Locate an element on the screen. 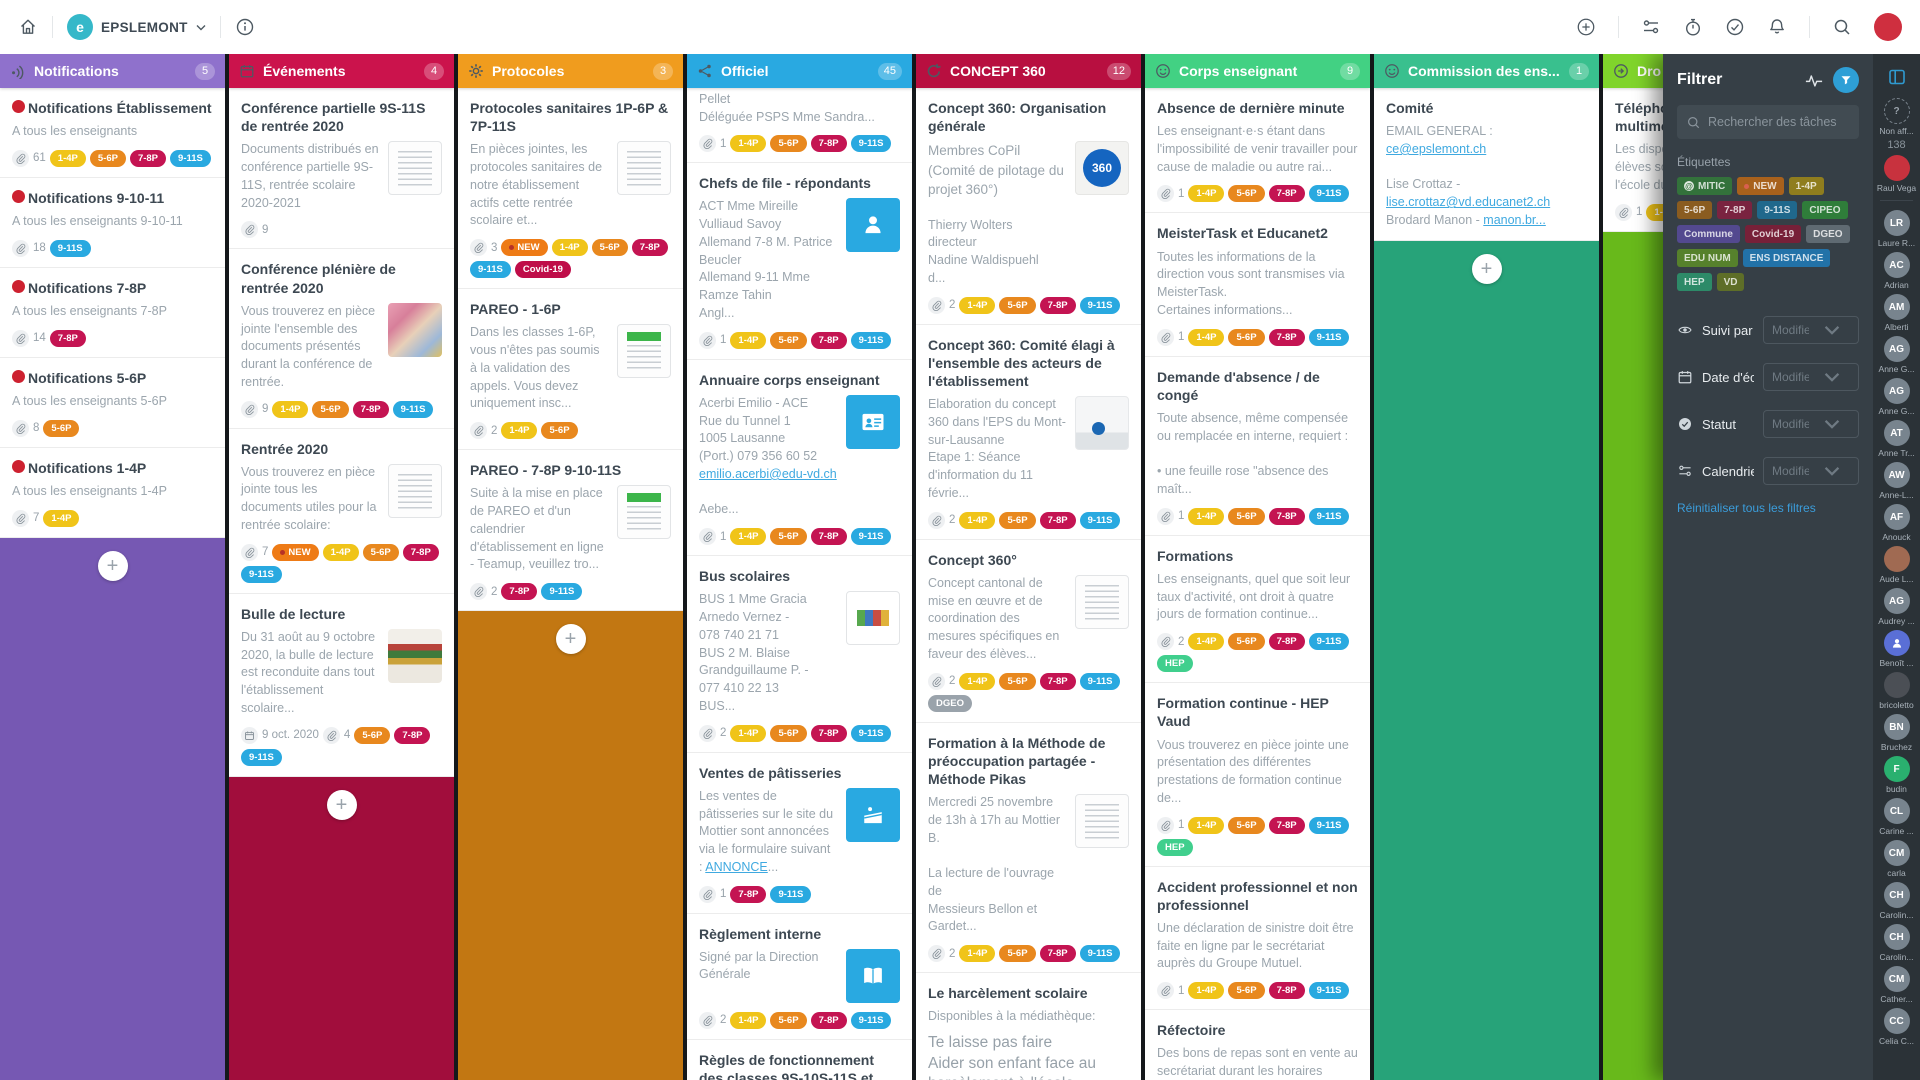  panel-book-icon is located at coordinates (1897, 77).